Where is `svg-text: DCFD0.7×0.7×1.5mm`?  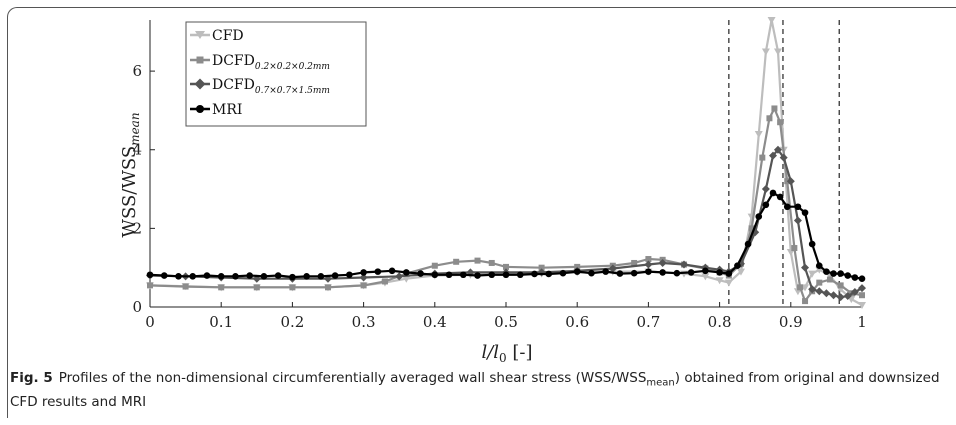 svg-text: DCFD0.7×0.7×1.5mm is located at coordinates (271, 86).